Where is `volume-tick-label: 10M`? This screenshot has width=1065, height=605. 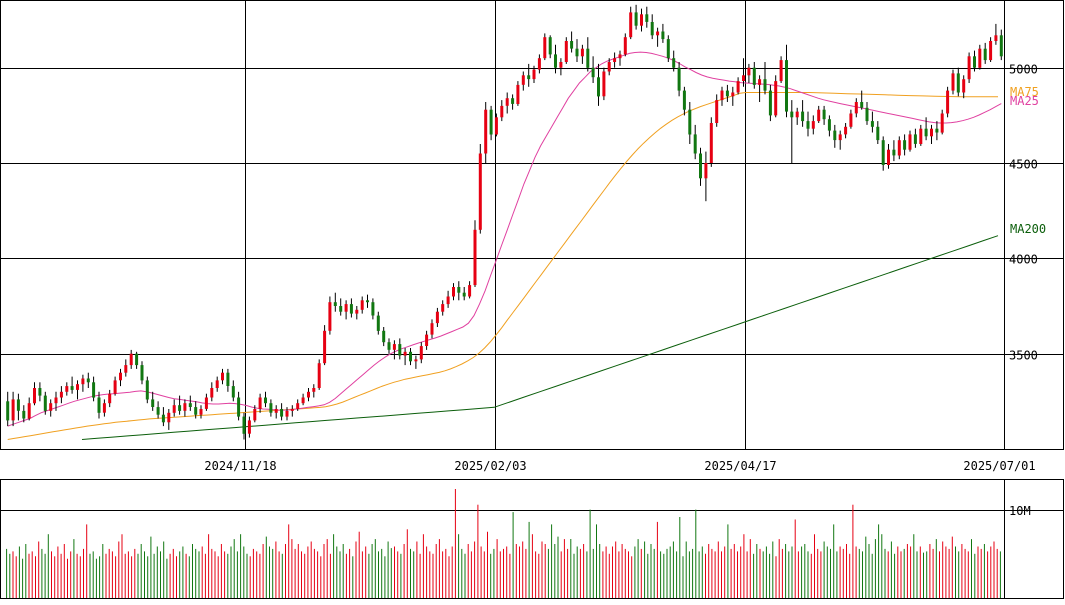 volume-tick-label: 10M is located at coordinates (1020, 511).